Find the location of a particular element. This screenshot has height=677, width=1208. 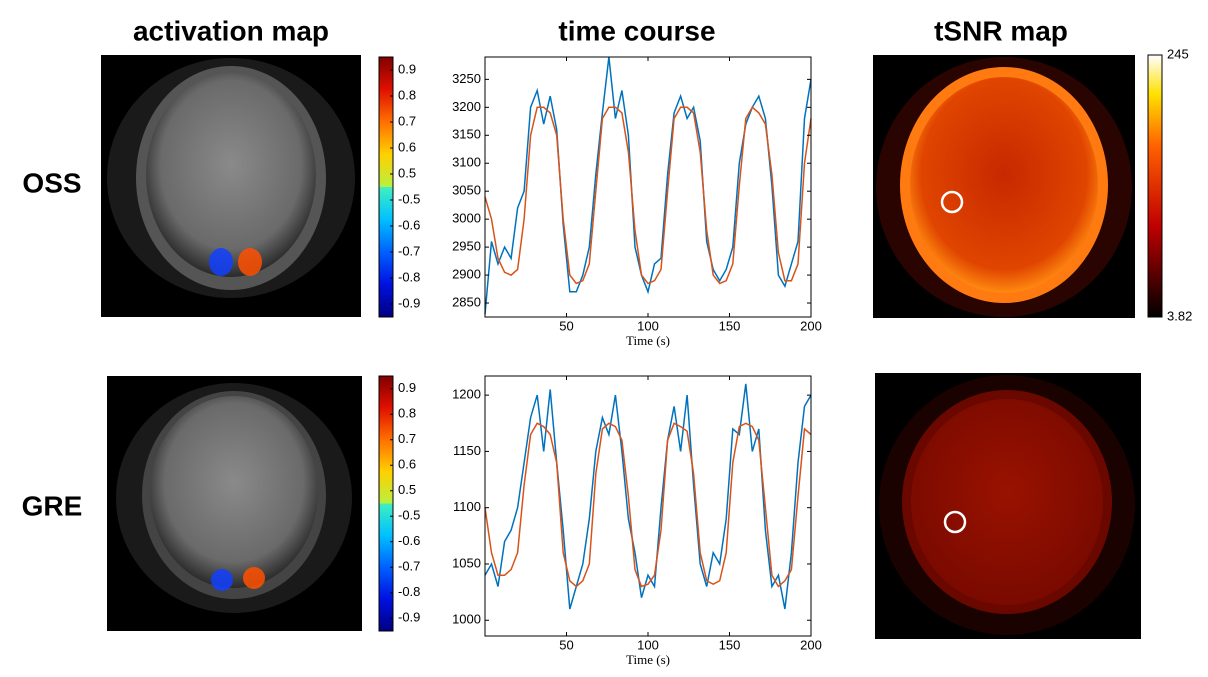

y-tick-label: 3000 is located at coordinates (466, 218).